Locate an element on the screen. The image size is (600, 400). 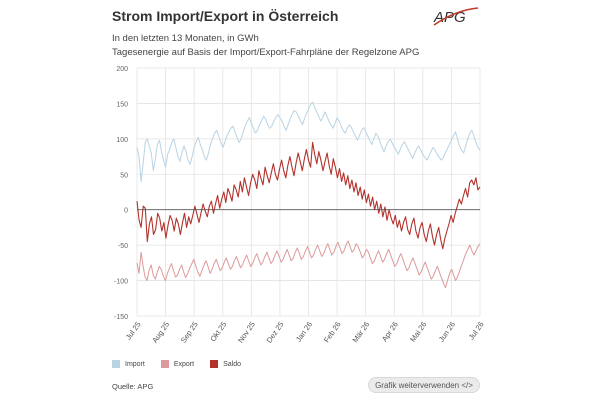
x-tick-label: Jun 26 is located at coordinates (447, 332).